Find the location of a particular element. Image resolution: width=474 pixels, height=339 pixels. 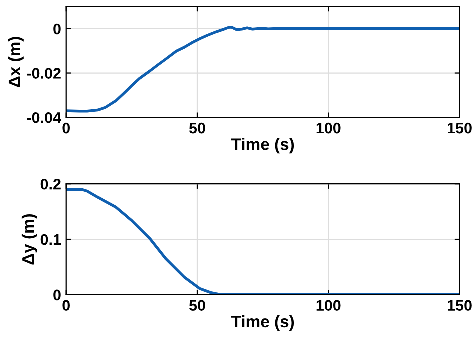

y-axis-title: Δx (m) is located at coordinates (16, 62).